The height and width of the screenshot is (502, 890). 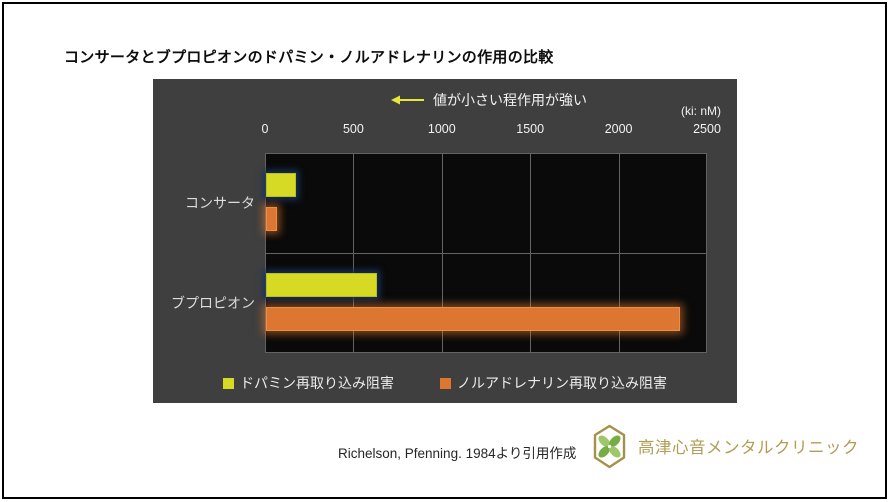 I want to click on chart-annotation: 値が小さい程作用が強い, so click(x=489, y=100).